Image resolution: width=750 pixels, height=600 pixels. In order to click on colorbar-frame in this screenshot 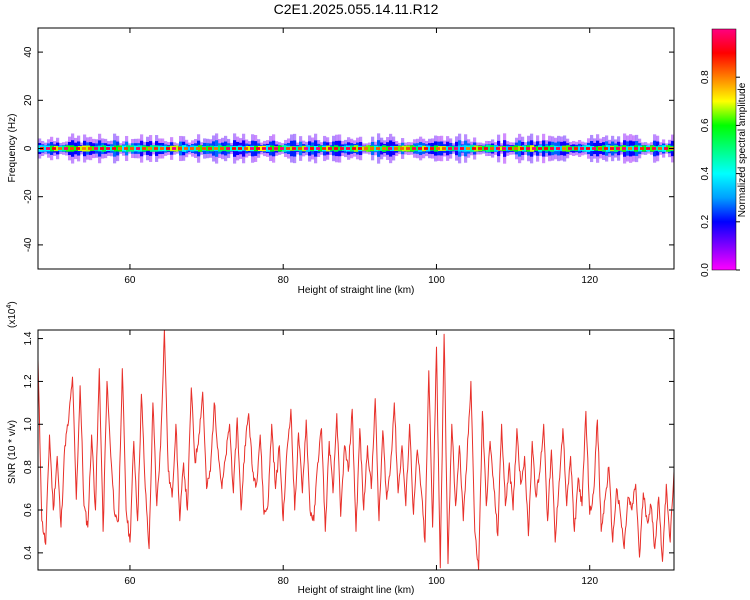, I will do `click(724, 149)`.